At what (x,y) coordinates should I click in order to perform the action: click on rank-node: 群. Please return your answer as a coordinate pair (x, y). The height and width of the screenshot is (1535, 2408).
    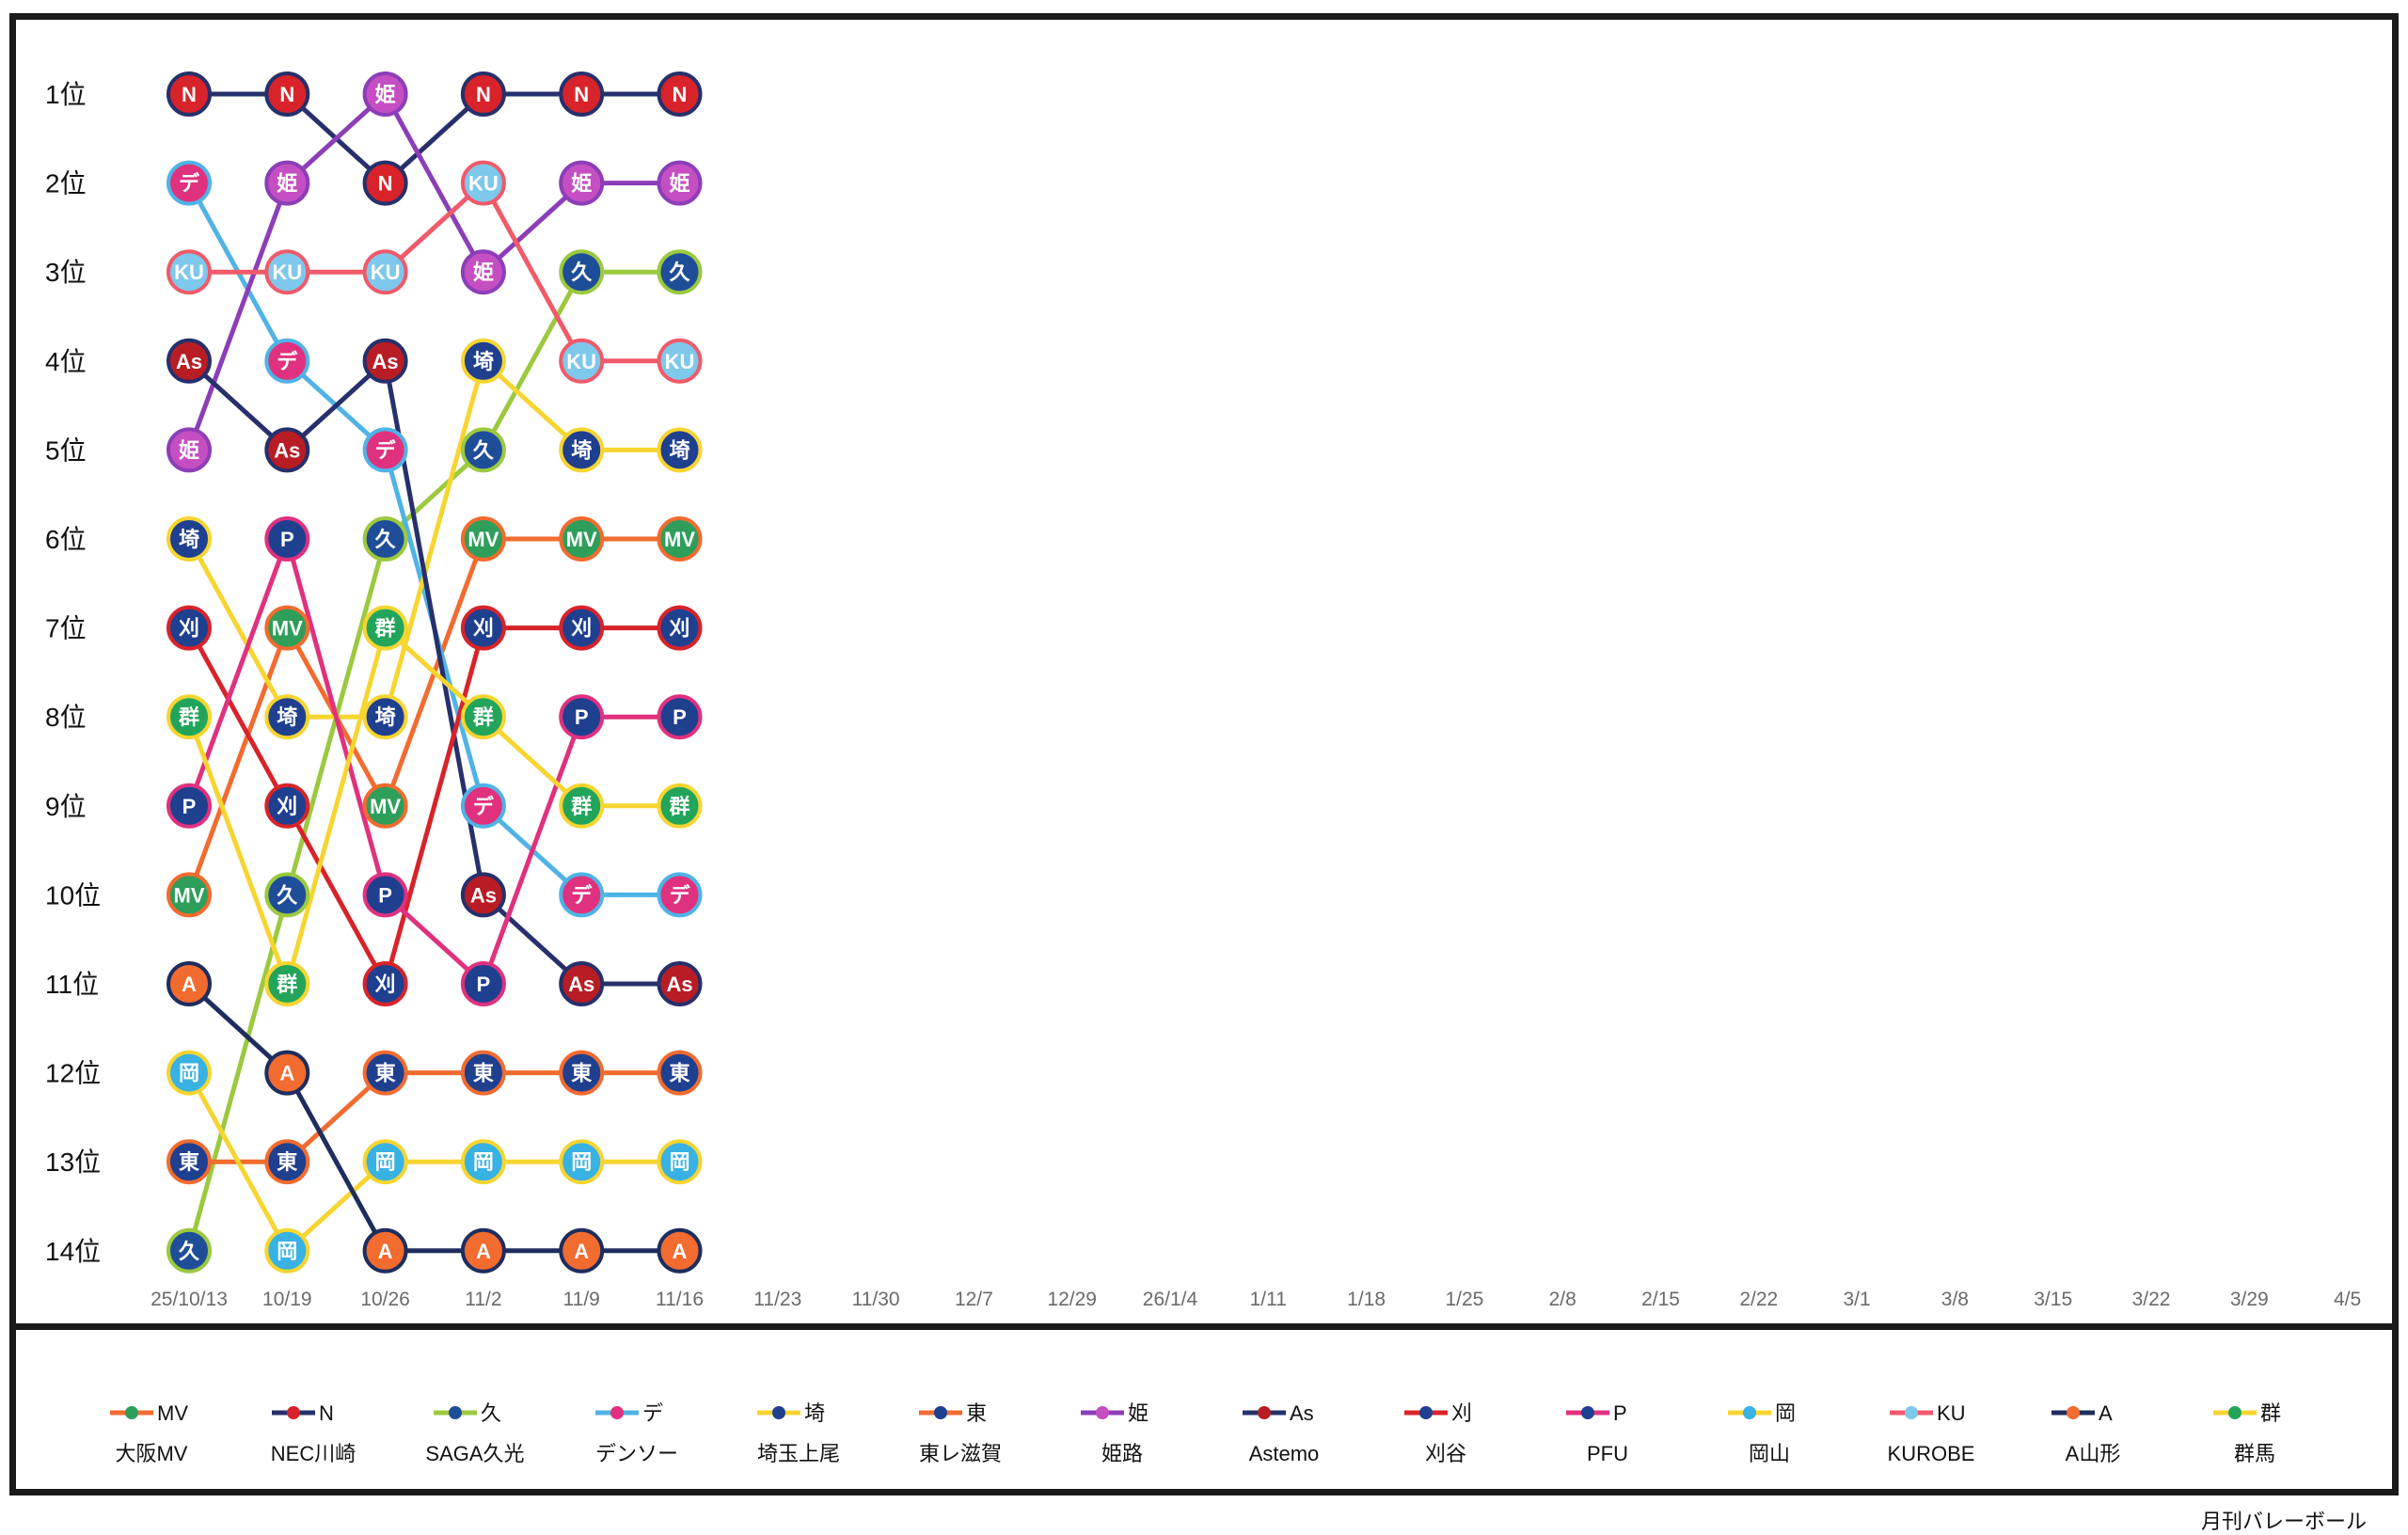
    Looking at the image, I should click on (582, 806).